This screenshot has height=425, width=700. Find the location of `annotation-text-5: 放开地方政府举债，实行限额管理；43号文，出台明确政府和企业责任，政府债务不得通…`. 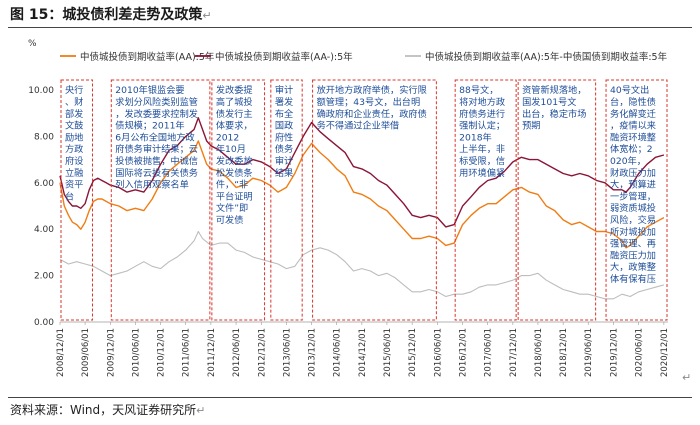

annotation-text-5: 放开地方政府举债，实行限额管理；43号文，出台明确政府和企业责任，政府债务不得通… is located at coordinates (372, 107).